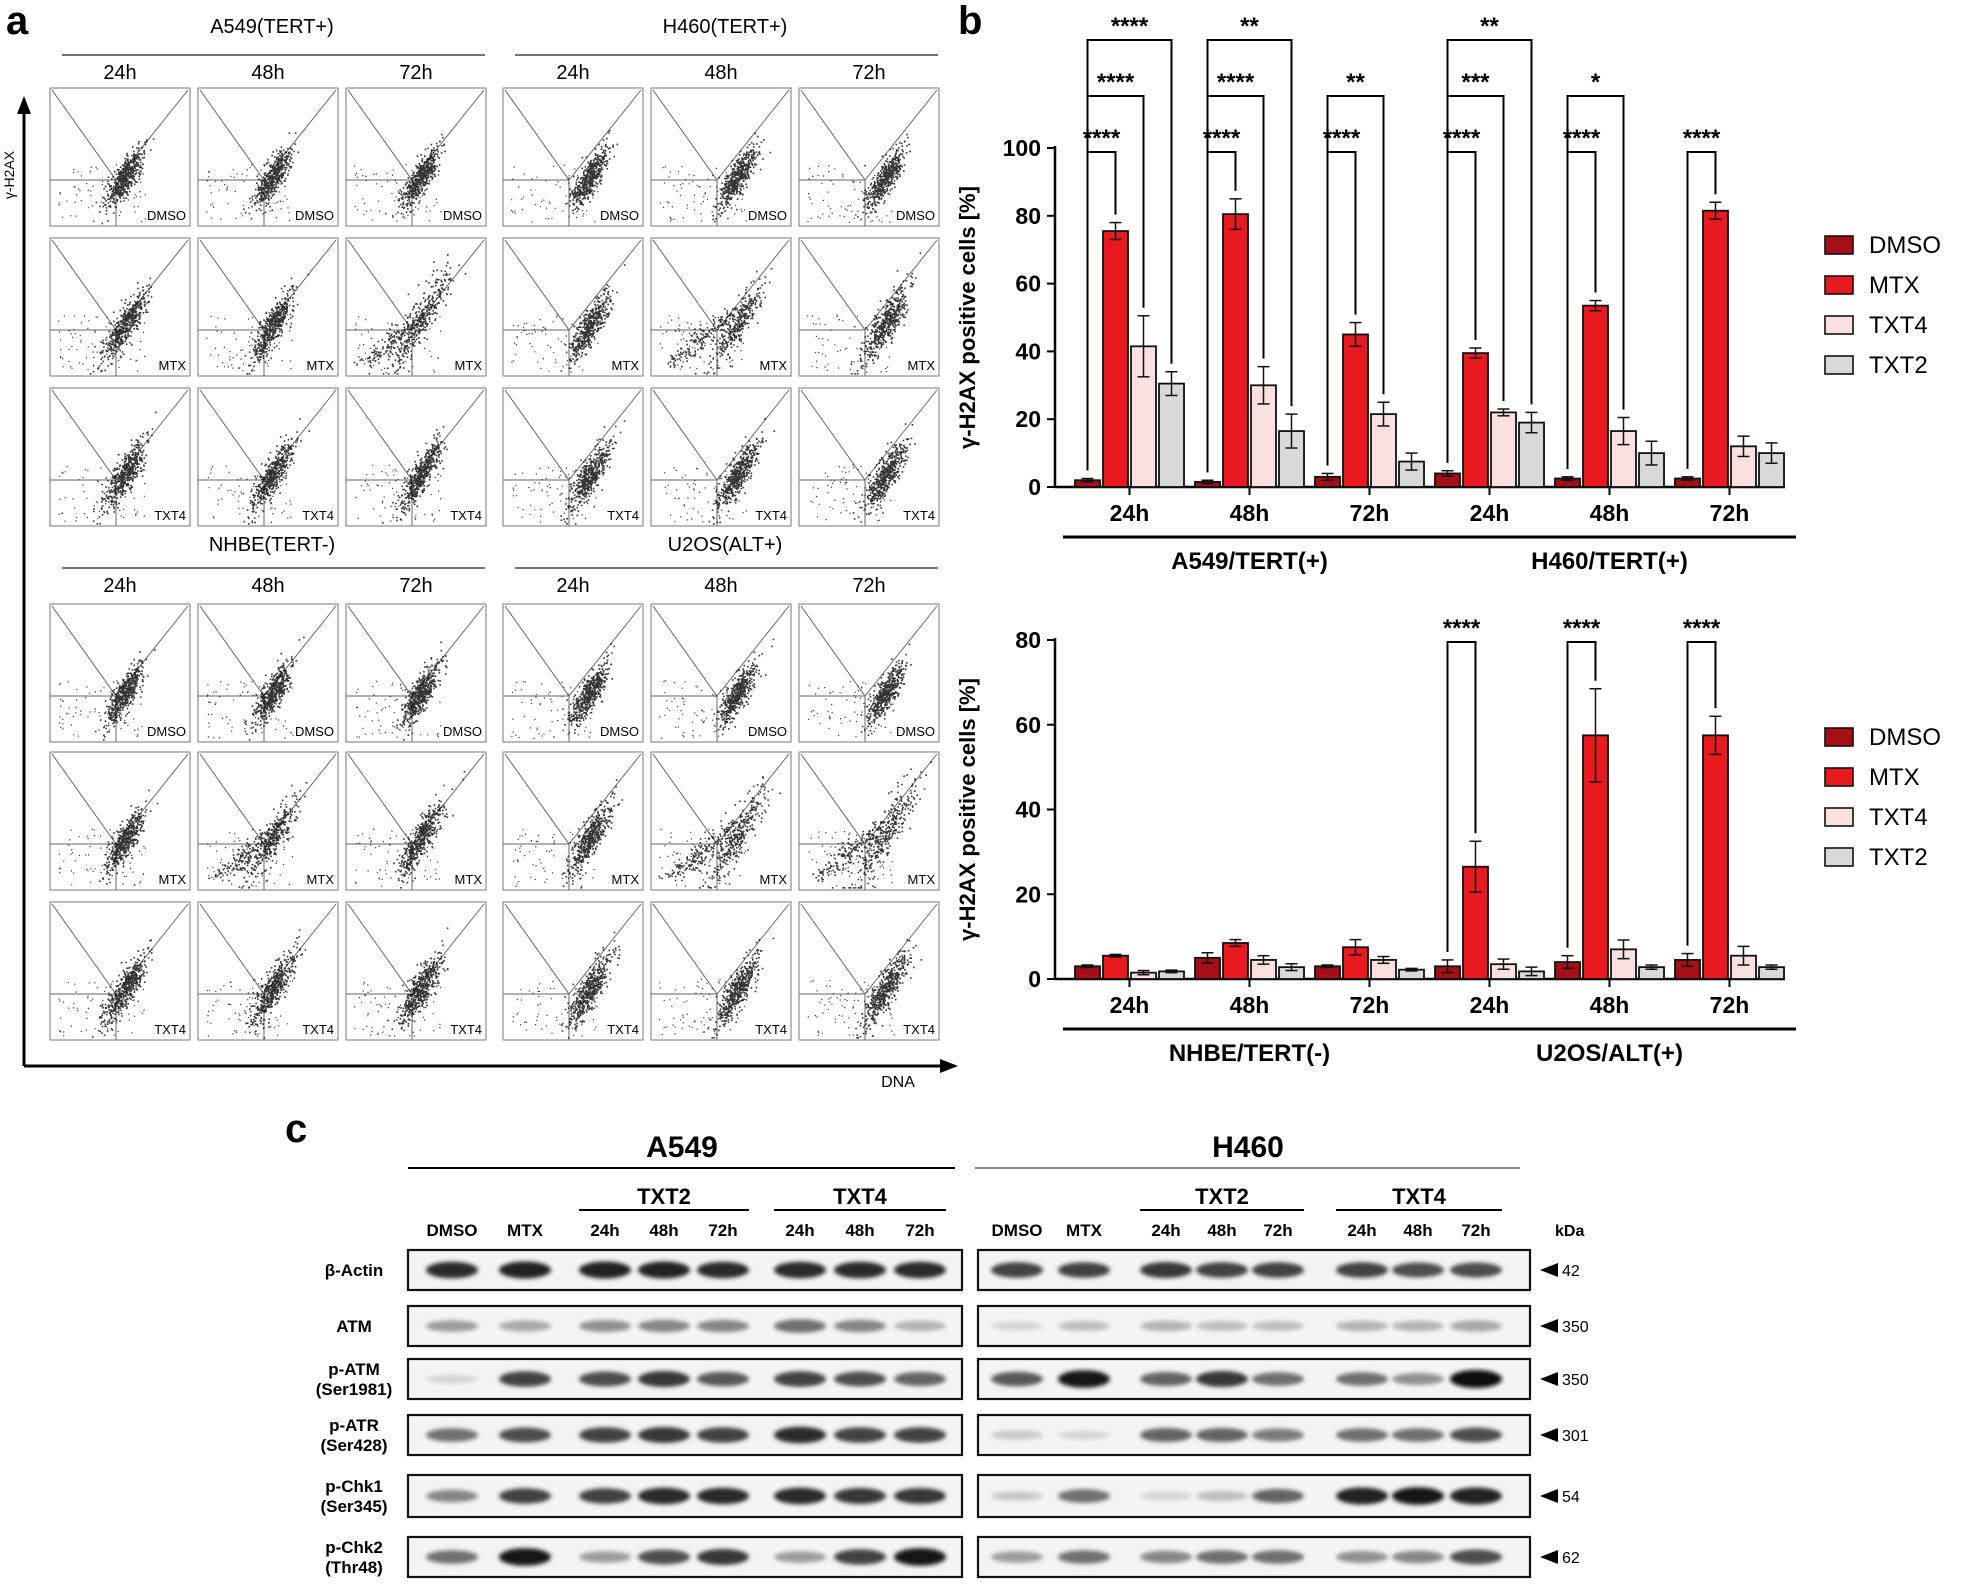 The height and width of the screenshot is (1584, 1968). Describe the element at coordinates (1248, 1147) in the screenshot. I see `cell-line-label: H460` at that location.